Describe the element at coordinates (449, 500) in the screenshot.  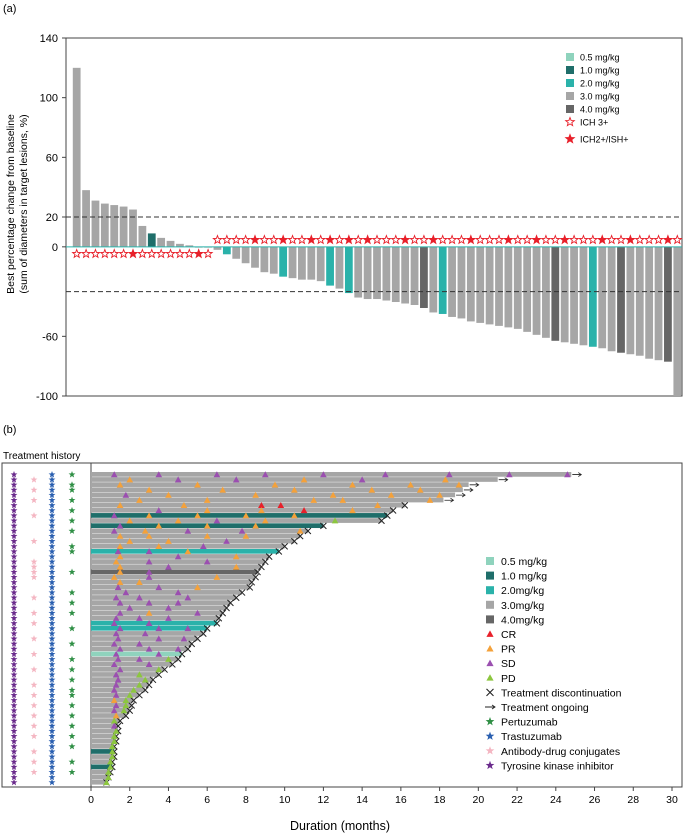
I see `b-ongoing-arrow` at that location.